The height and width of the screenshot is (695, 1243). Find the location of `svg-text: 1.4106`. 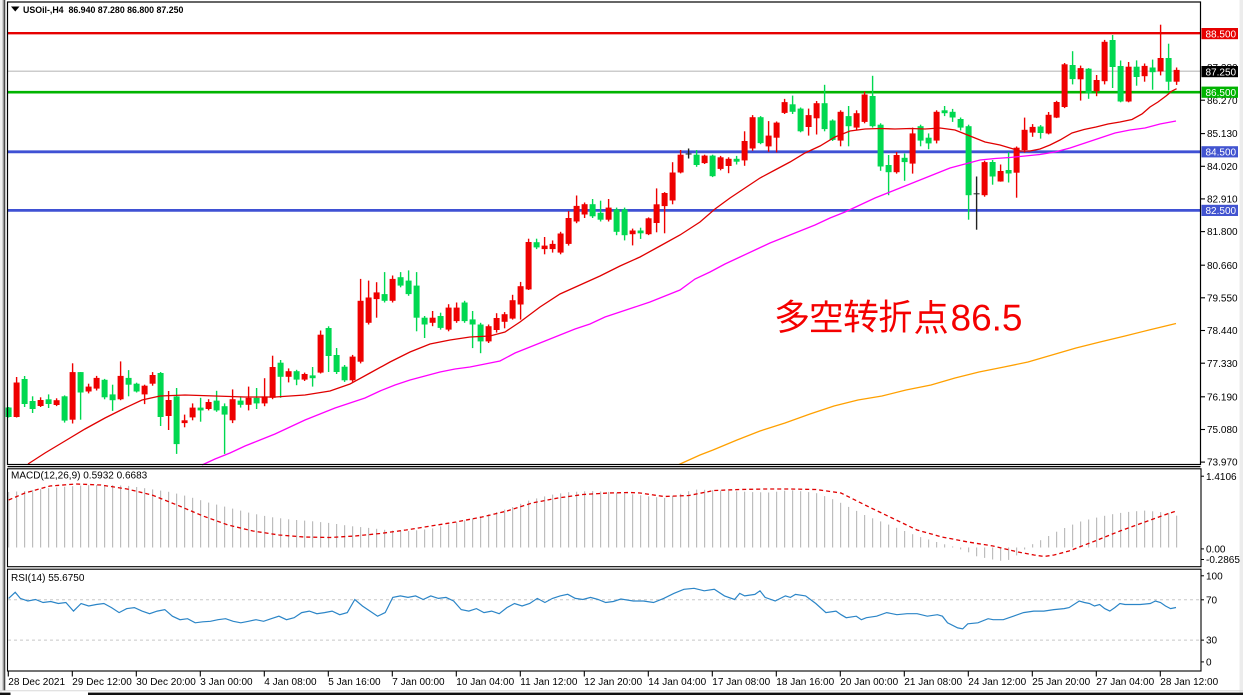

svg-text: 1.4106 is located at coordinates (1221, 477).